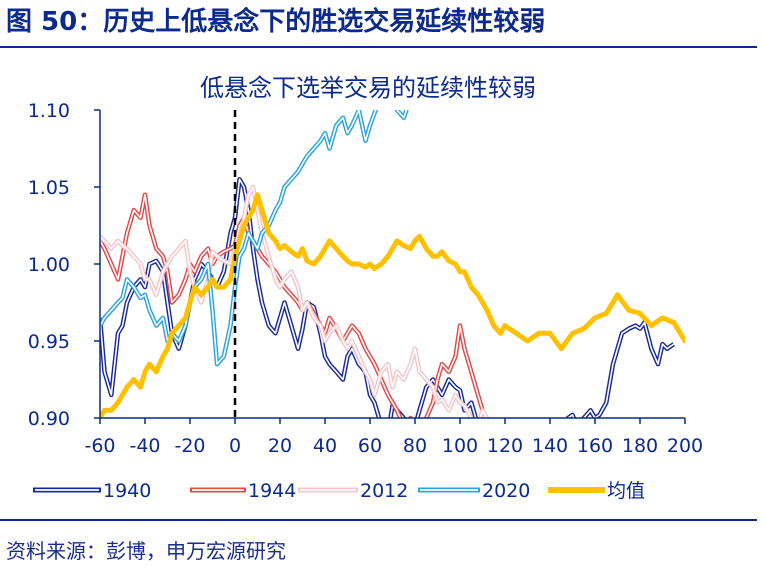  I want to click on source-note: 资料来源：彭博，申万宏源研究, so click(146, 551).